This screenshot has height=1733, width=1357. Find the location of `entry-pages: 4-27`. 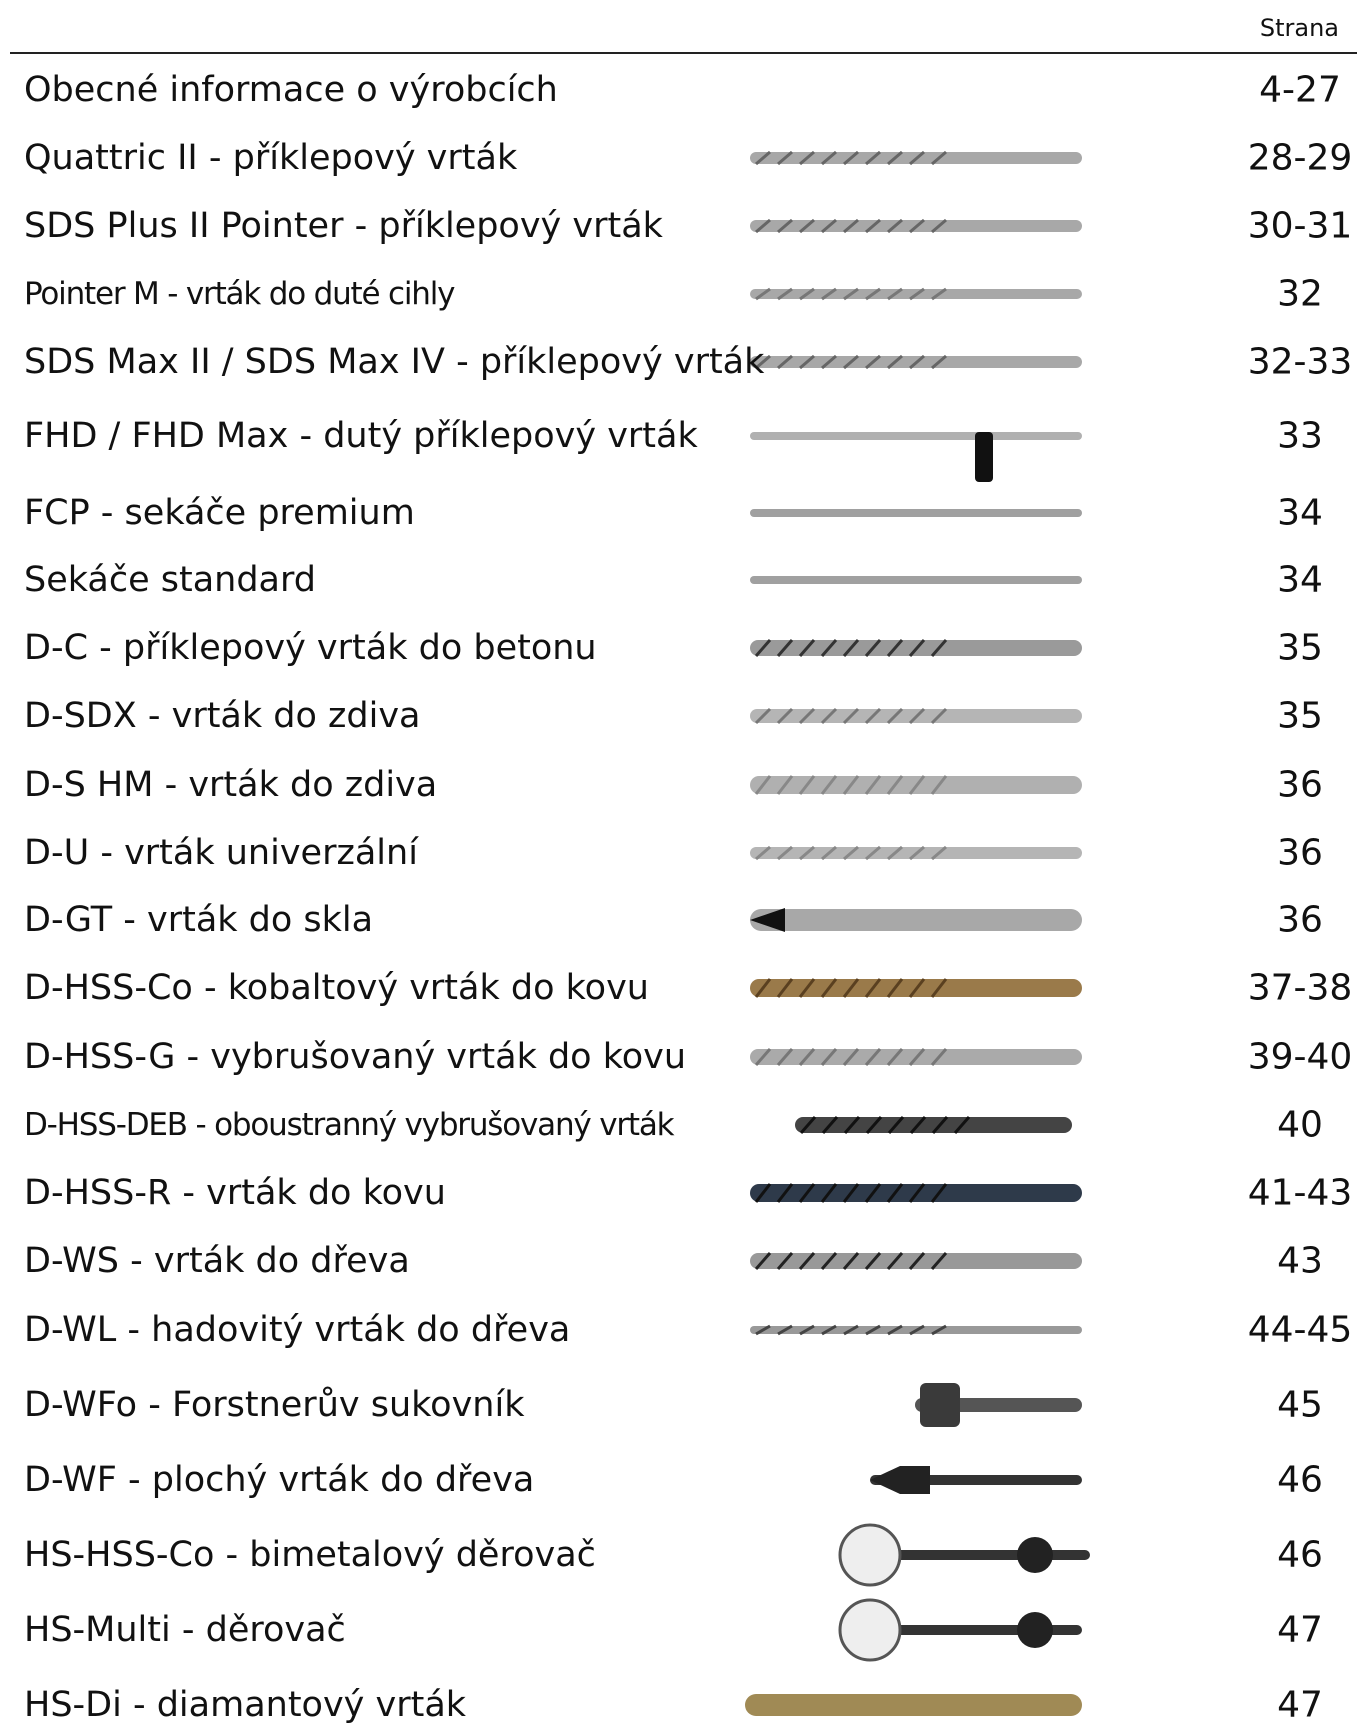

entry-pages: 4-27 is located at coordinates (1300, 90).